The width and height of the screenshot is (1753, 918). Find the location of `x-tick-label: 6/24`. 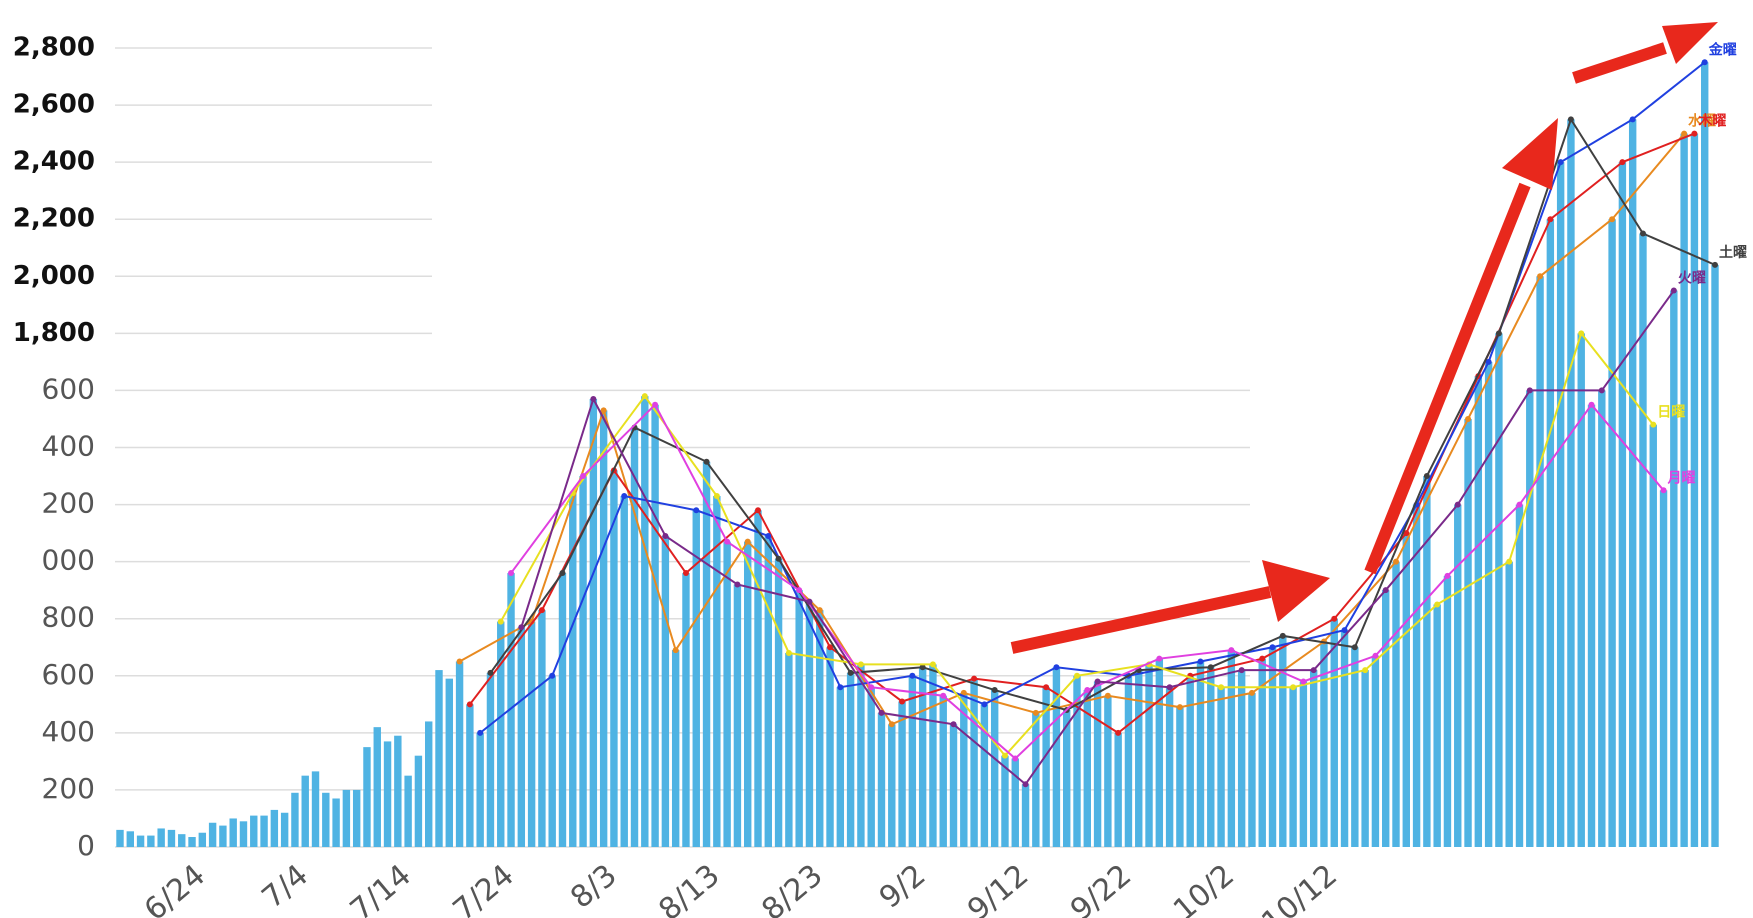

x-tick-label: 6/24 is located at coordinates (175, 888).